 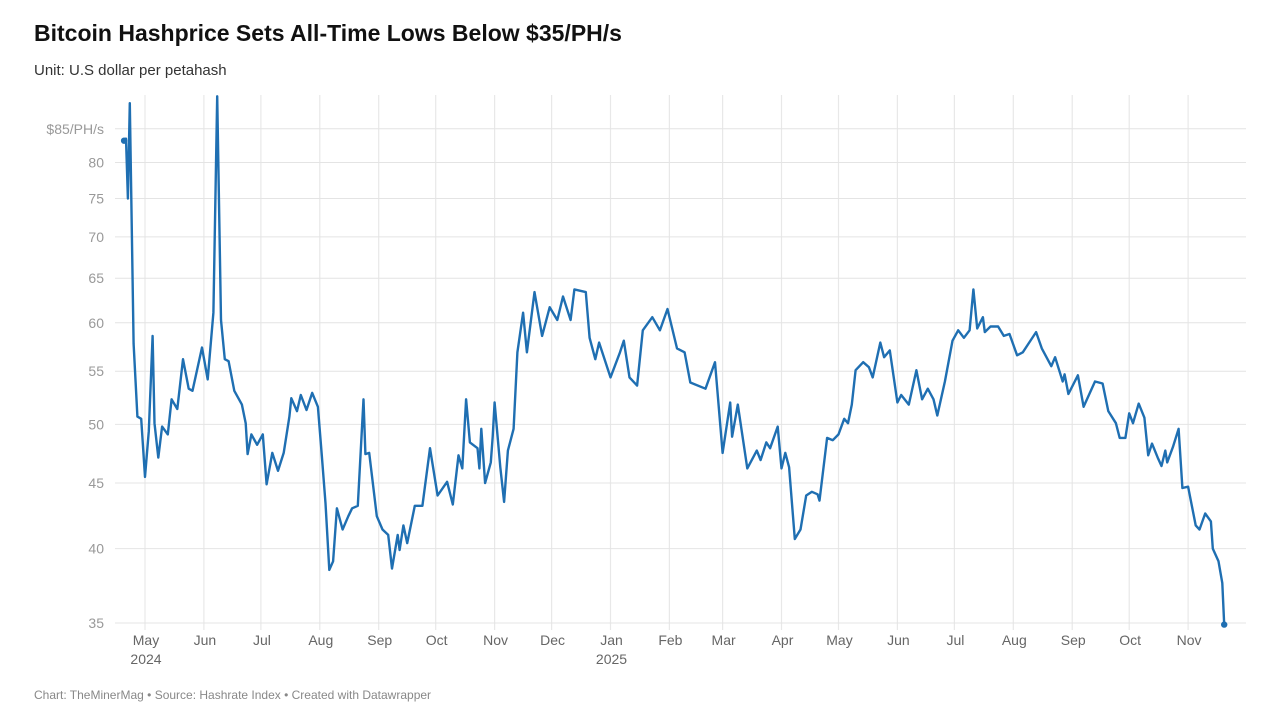 What do you see at coordinates (96, 424) in the screenshot?
I see `y-tick-label: 50` at bounding box center [96, 424].